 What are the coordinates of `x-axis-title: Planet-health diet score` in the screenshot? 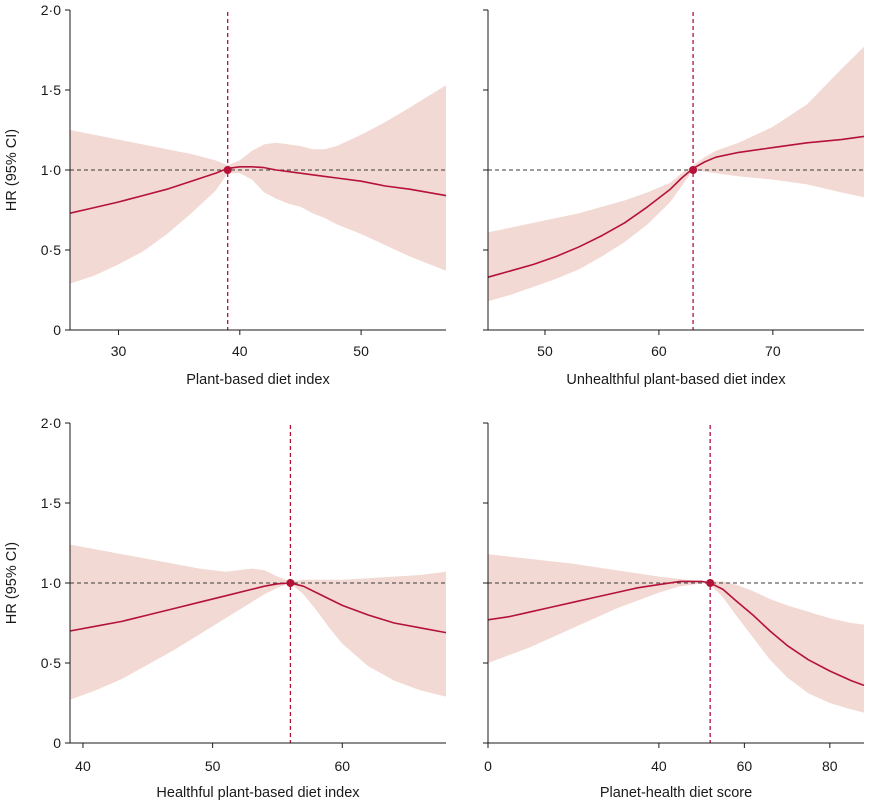 It's located at (676, 793).